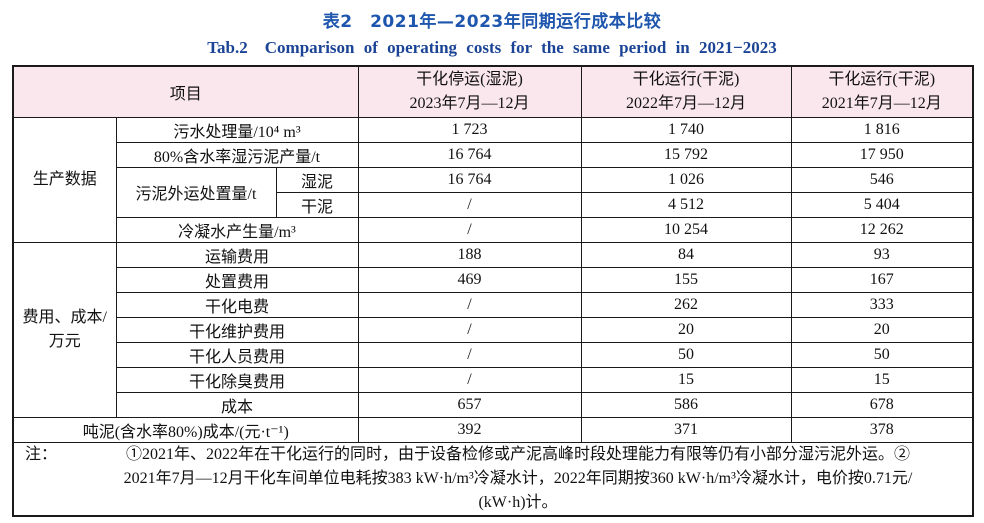 This screenshot has height=523, width=984. I want to click on value-cell: 5 404, so click(882, 204).